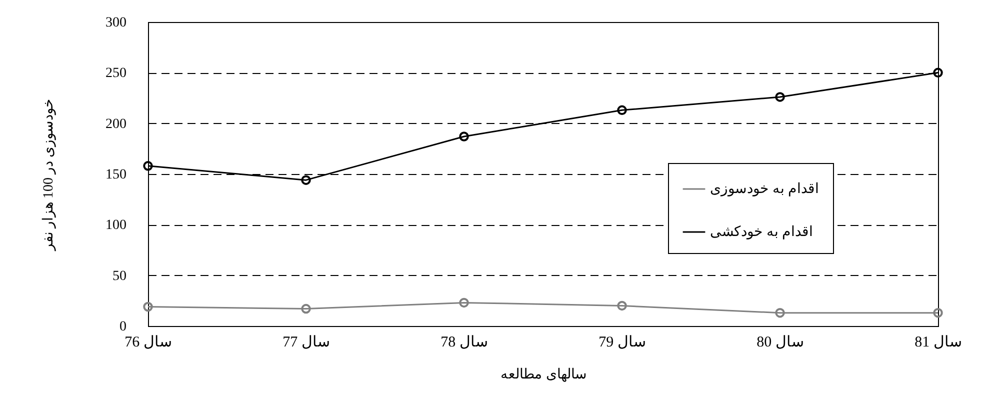  What do you see at coordinates (306, 342) in the screenshot?
I see `x-tick-label: سال 77` at bounding box center [306, 342].